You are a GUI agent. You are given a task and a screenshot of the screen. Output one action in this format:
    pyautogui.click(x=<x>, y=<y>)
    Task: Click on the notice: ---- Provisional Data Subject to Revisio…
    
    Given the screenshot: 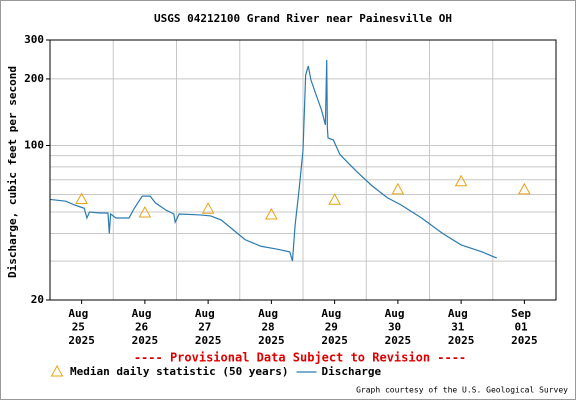 What is the action you would take?
    pyautogui.click(x=300, y=358)
    